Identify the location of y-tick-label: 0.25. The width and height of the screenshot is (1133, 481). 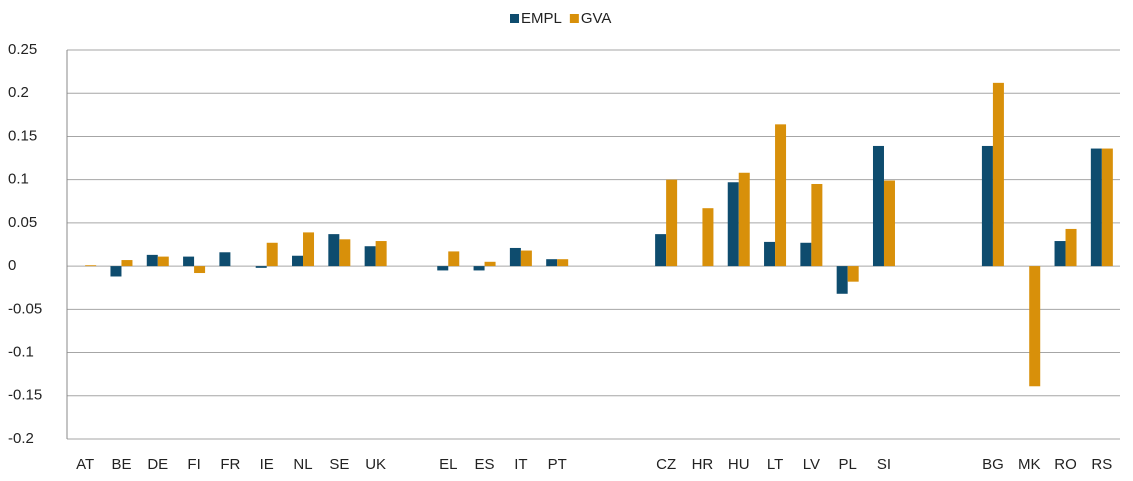
(22, 49).